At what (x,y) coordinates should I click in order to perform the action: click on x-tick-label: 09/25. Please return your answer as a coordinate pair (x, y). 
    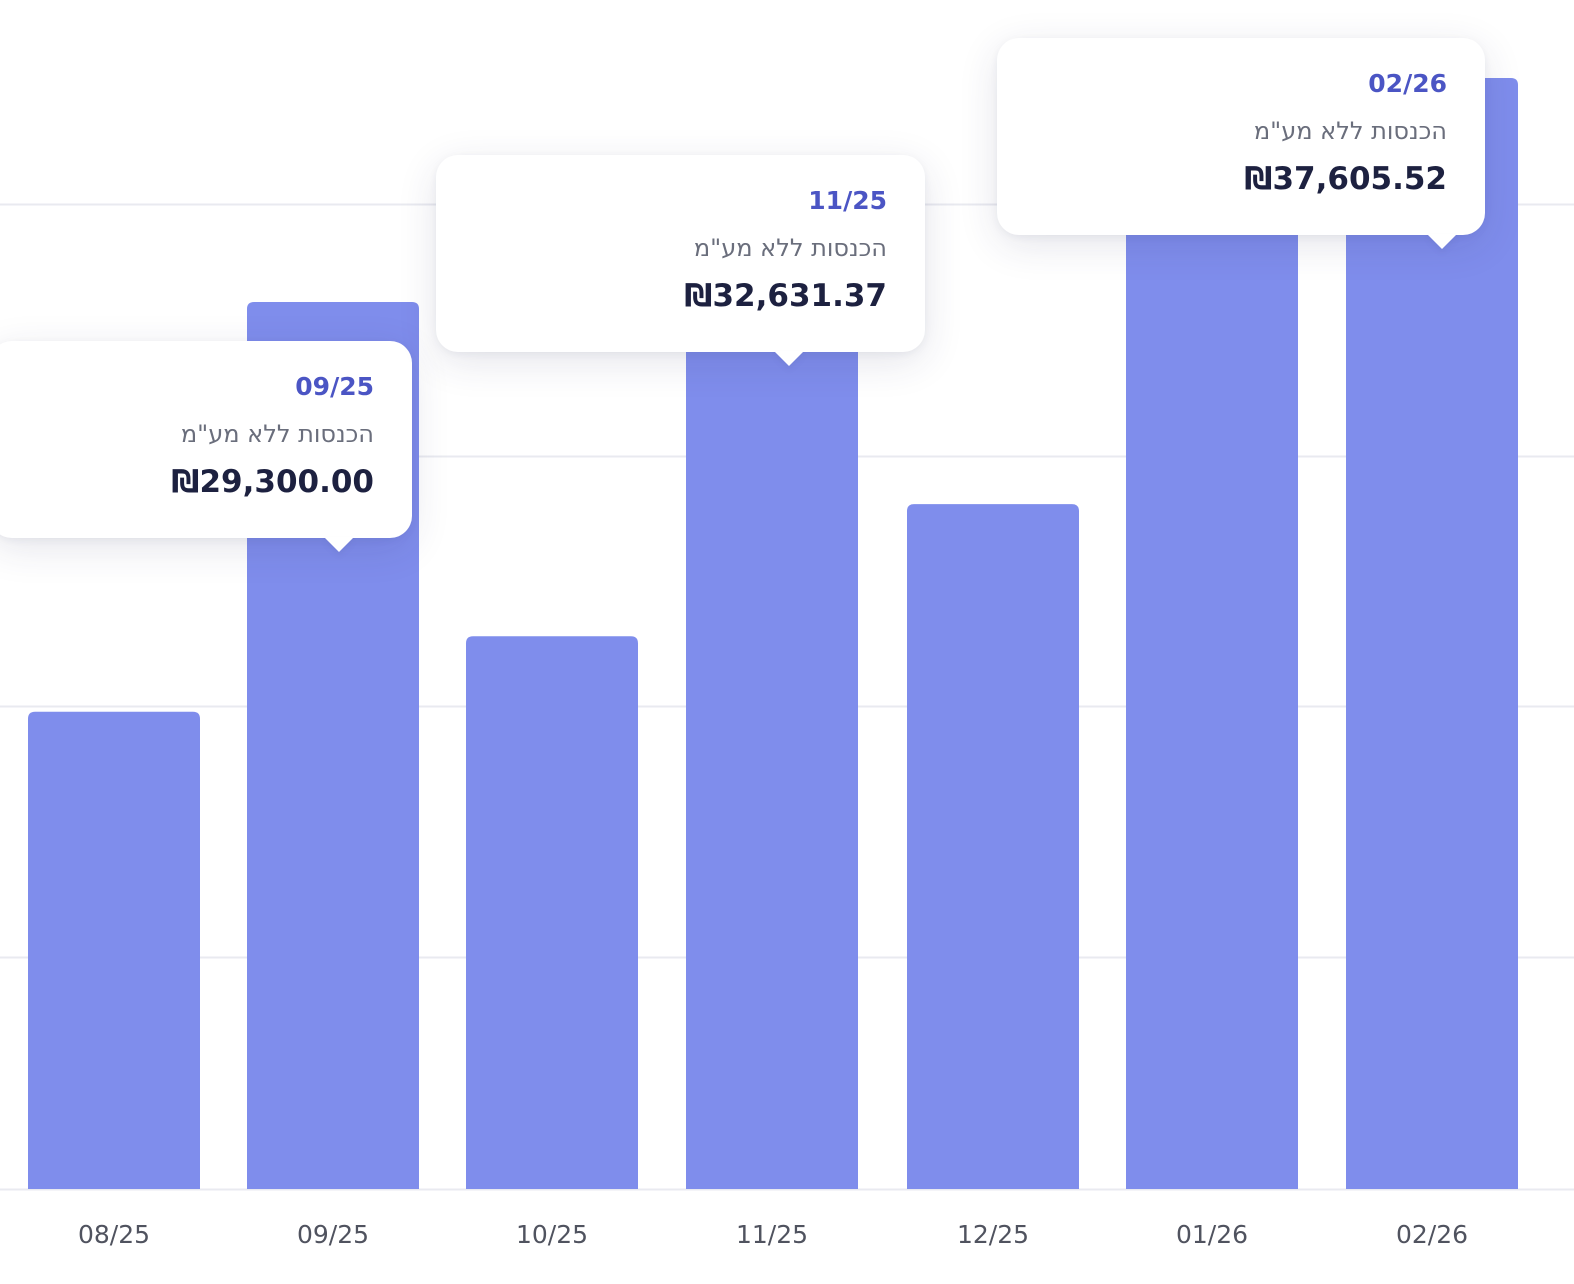
    Looking at the image, I should click on (333, 1234).